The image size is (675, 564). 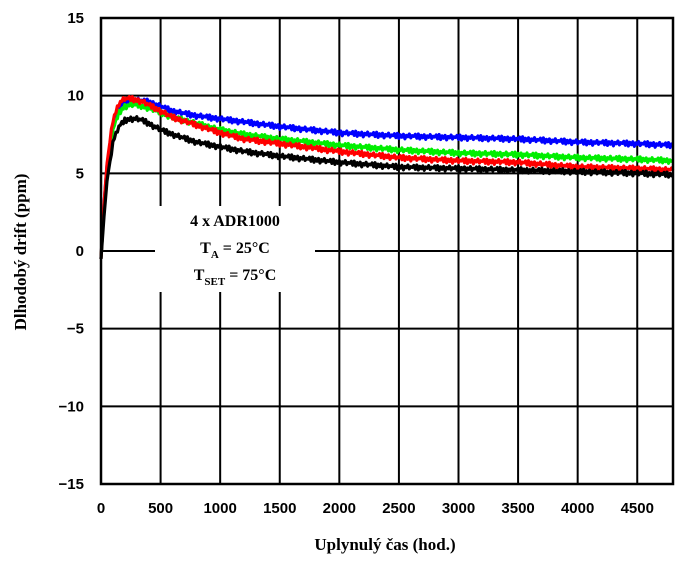 What do you see at coordinates (384, 544) in the screenshot?
I see `x-axis-title: Uplynulý čas (hod.)` at bounding box center [384, 544].